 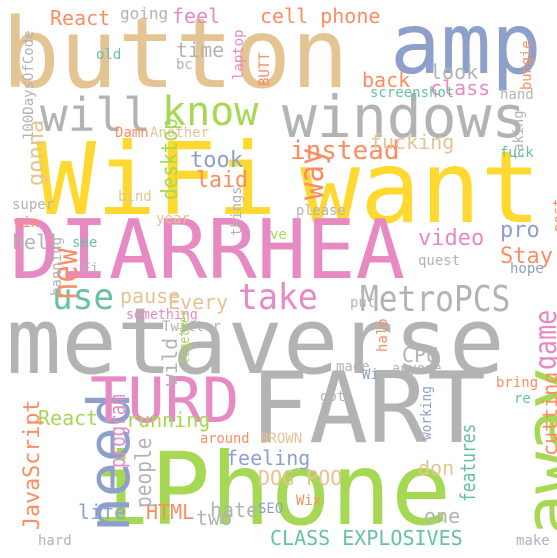 What do you see at coordinates (383, 335) in the screenshot?
I see `word-halo: halo` at bounding box center [383, 335].